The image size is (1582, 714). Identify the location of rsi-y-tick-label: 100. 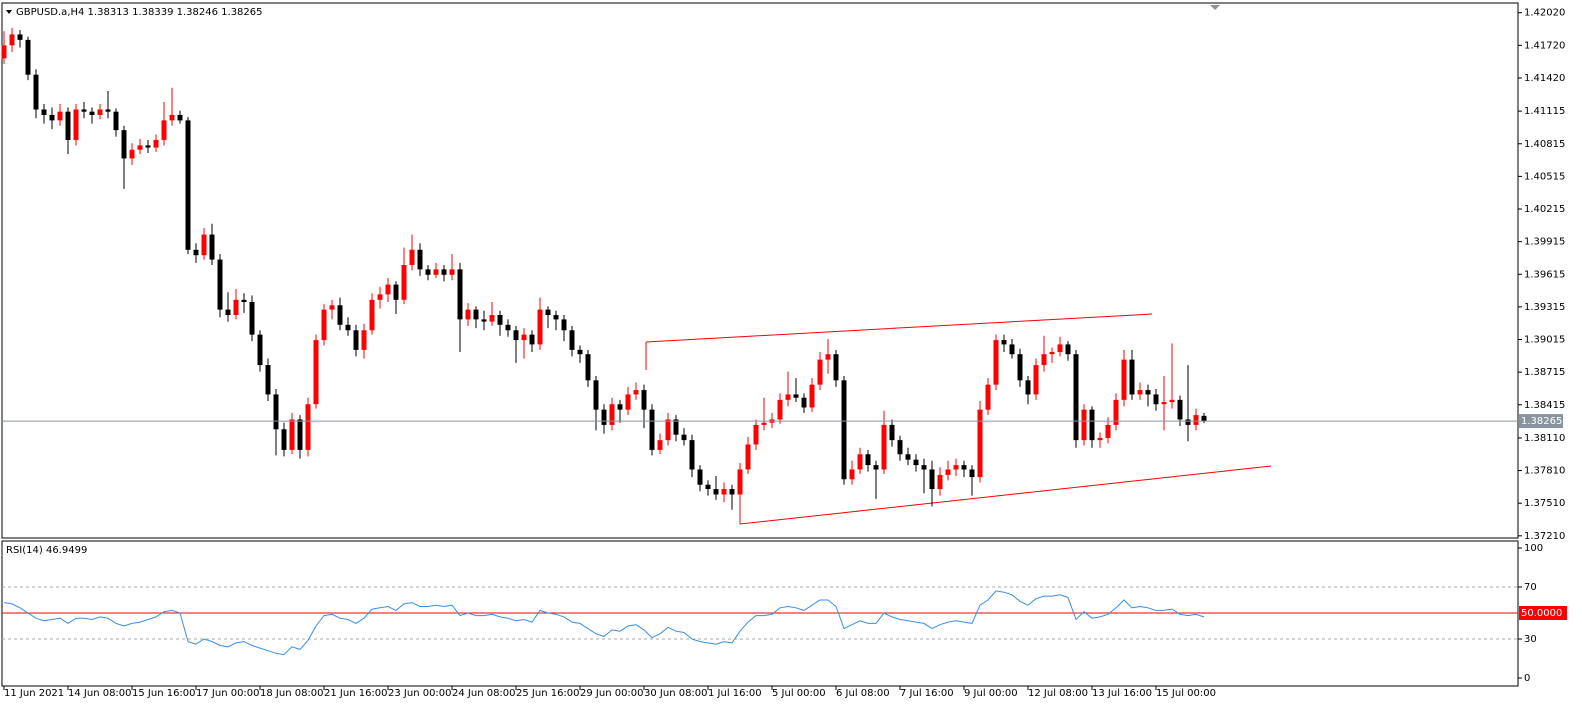
(1533, 548).